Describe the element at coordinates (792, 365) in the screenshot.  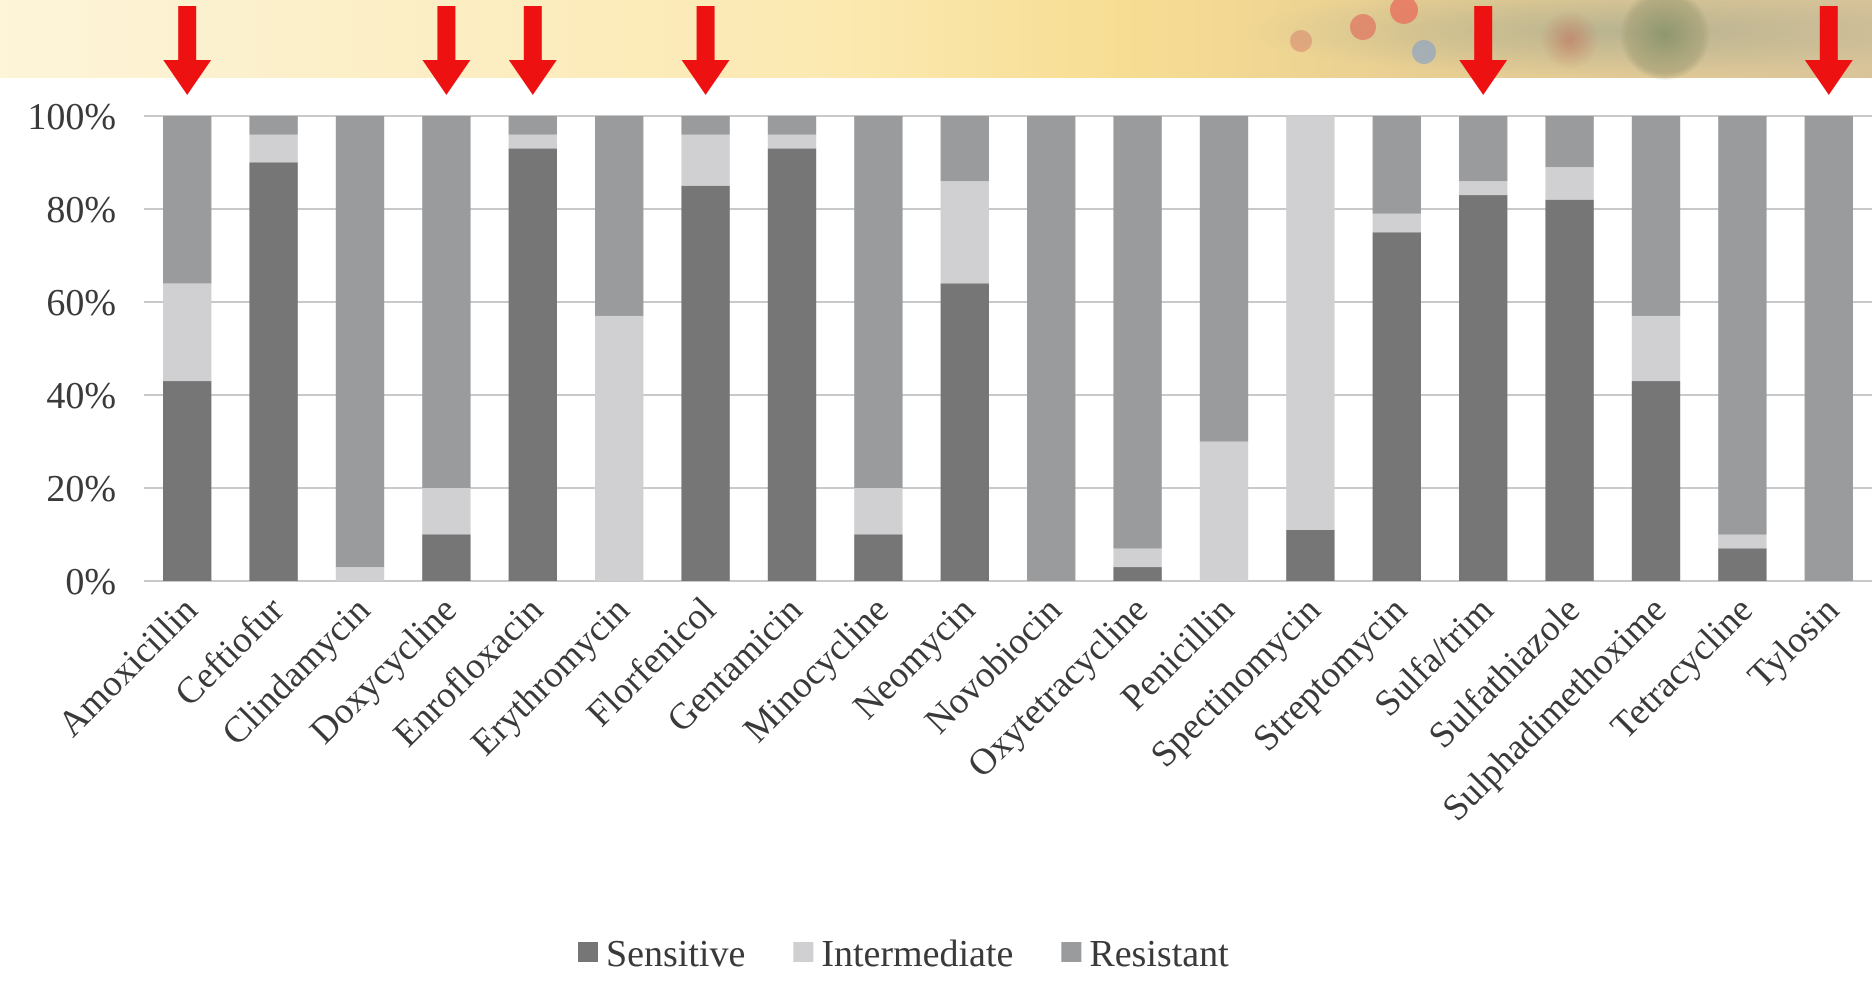
I see `bar-sensitive-gentamicin` at that location.